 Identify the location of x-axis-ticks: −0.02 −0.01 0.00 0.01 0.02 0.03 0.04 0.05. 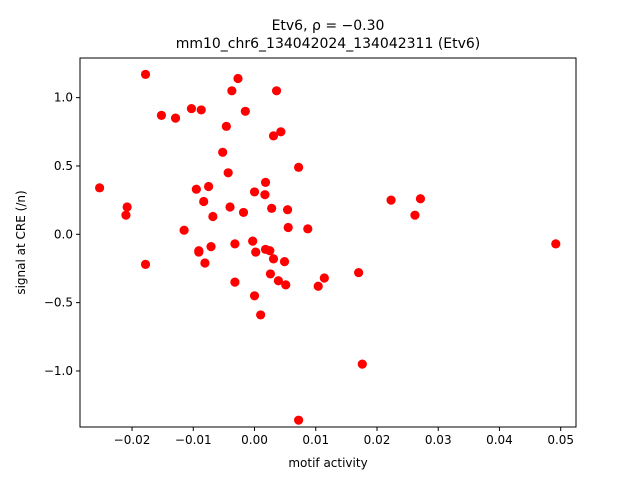
(344, 437).